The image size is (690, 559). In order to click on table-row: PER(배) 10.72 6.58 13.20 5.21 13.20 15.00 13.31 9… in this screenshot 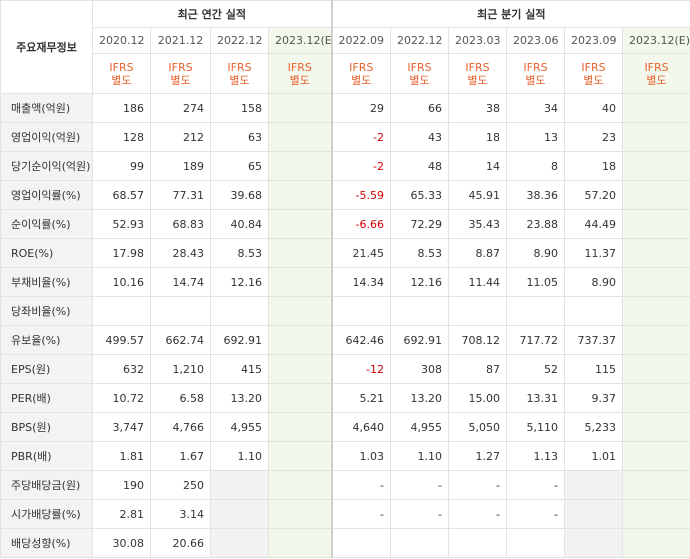, I will do `click(345, 398)`.